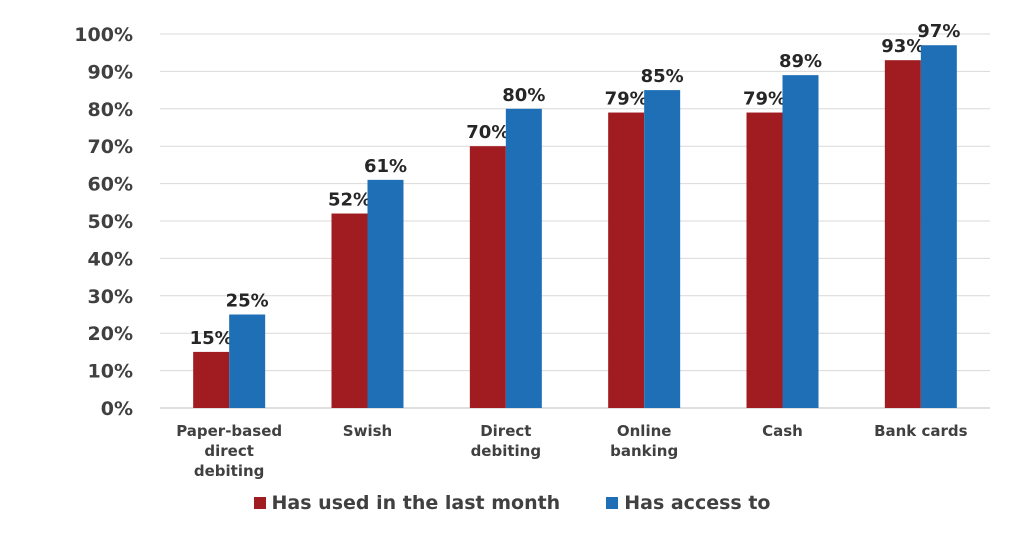 This screenshot has width=1024, height=550. What do you see at coordinates (505, 431) in the screenshot?
I see `x-tick-label: Direct` at bounding box center [505, 431].